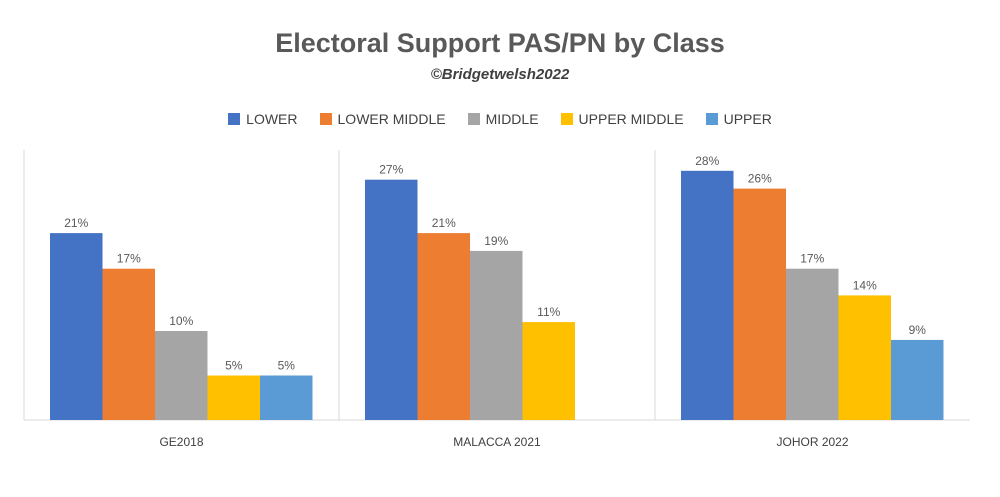 The image size is (1000, 497). I want to click on bar-middle-malacca-2021, so click(496, 335).